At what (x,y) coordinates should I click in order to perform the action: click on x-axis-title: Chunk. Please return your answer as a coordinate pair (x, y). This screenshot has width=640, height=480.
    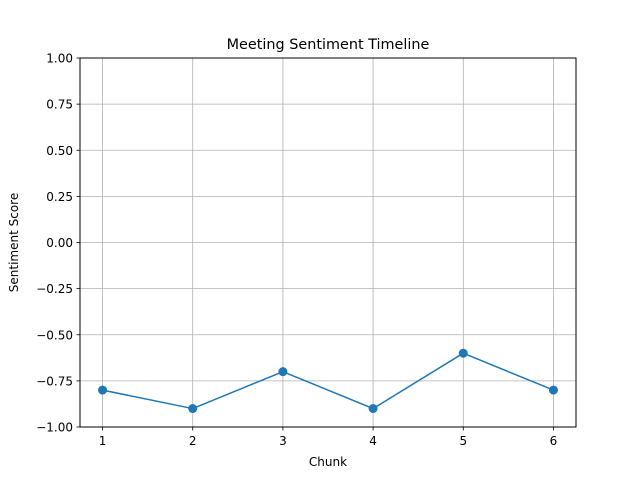
    Looking at the image, I should click on (328, 462).